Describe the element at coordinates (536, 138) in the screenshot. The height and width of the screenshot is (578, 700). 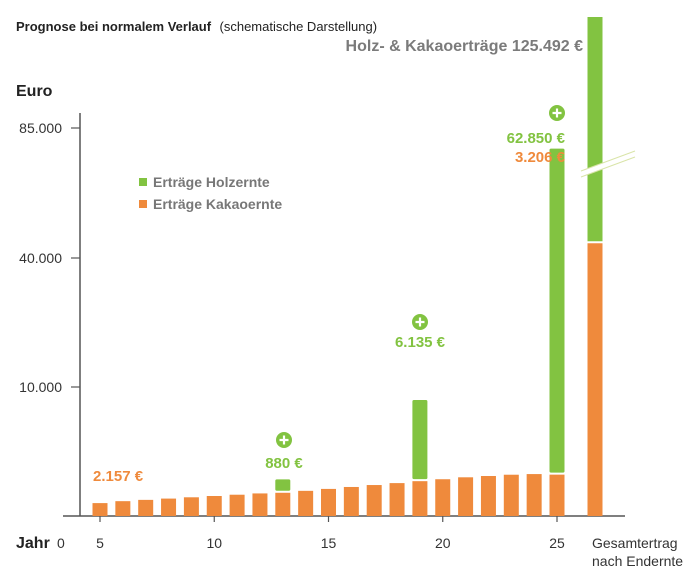
I see `label-wood-25: 62.850 €` at that location.